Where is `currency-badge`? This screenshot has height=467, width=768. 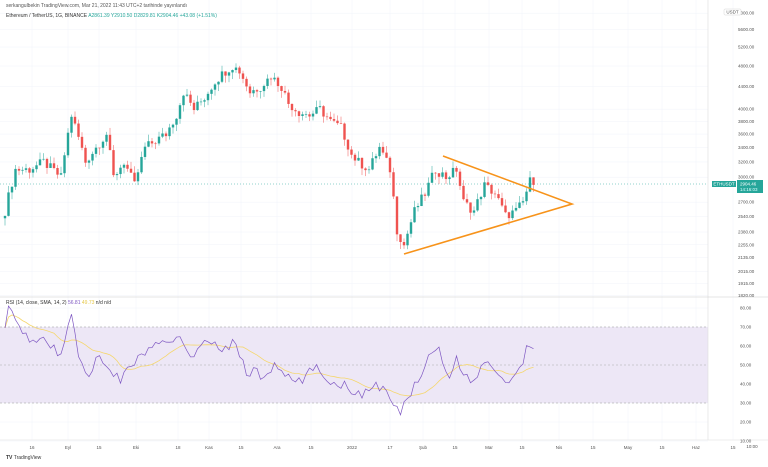
currency-badge is located at coordinates (732, 12).